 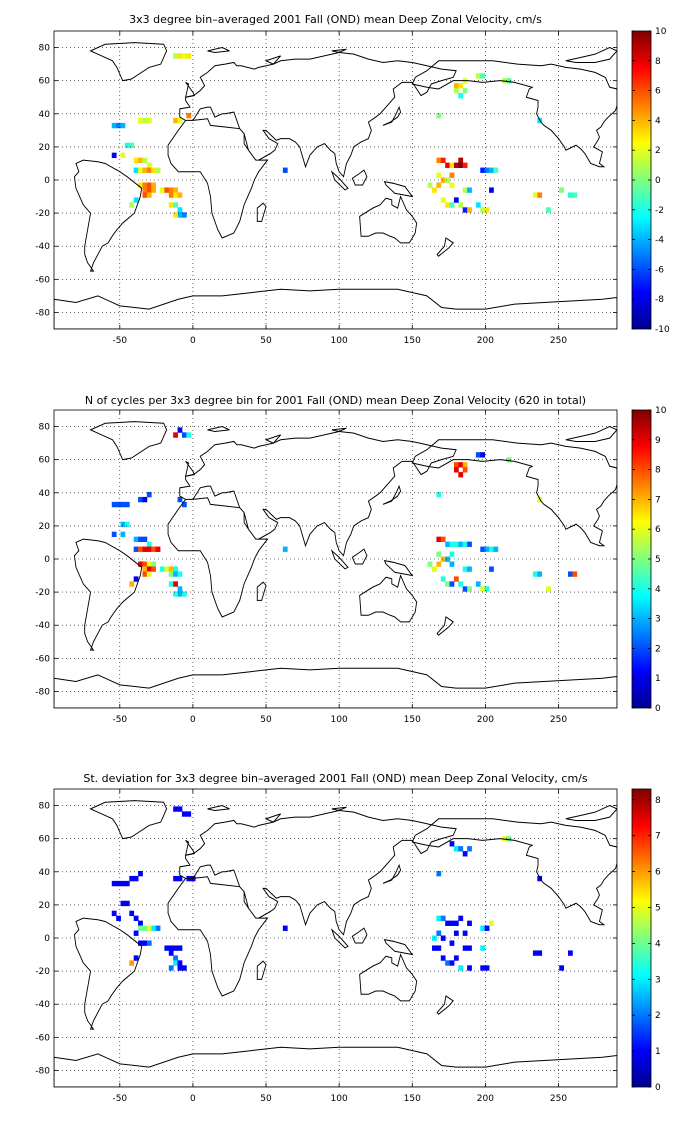 I want to click on x-tick-label: 150, so click(x=412, y=341).